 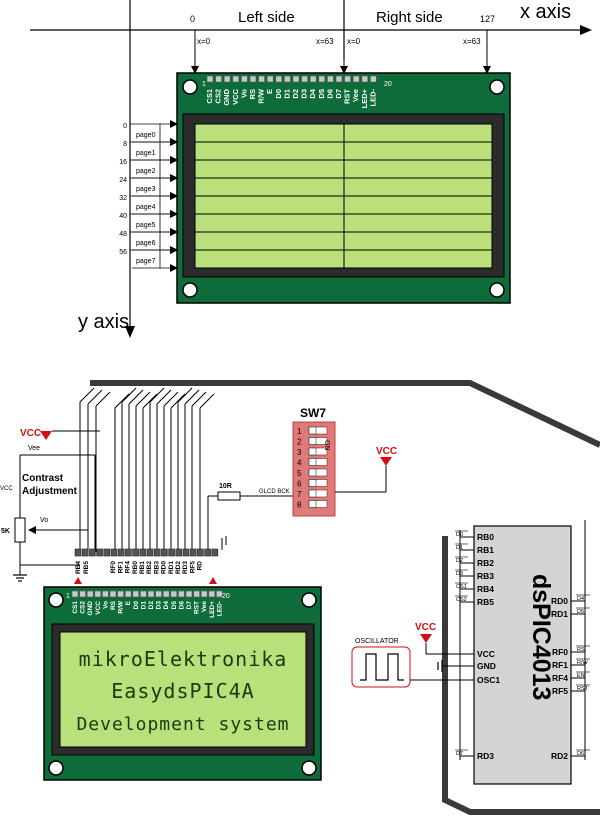 I want to click on lcd-pin-label: D7, so click(x=189, y=605).